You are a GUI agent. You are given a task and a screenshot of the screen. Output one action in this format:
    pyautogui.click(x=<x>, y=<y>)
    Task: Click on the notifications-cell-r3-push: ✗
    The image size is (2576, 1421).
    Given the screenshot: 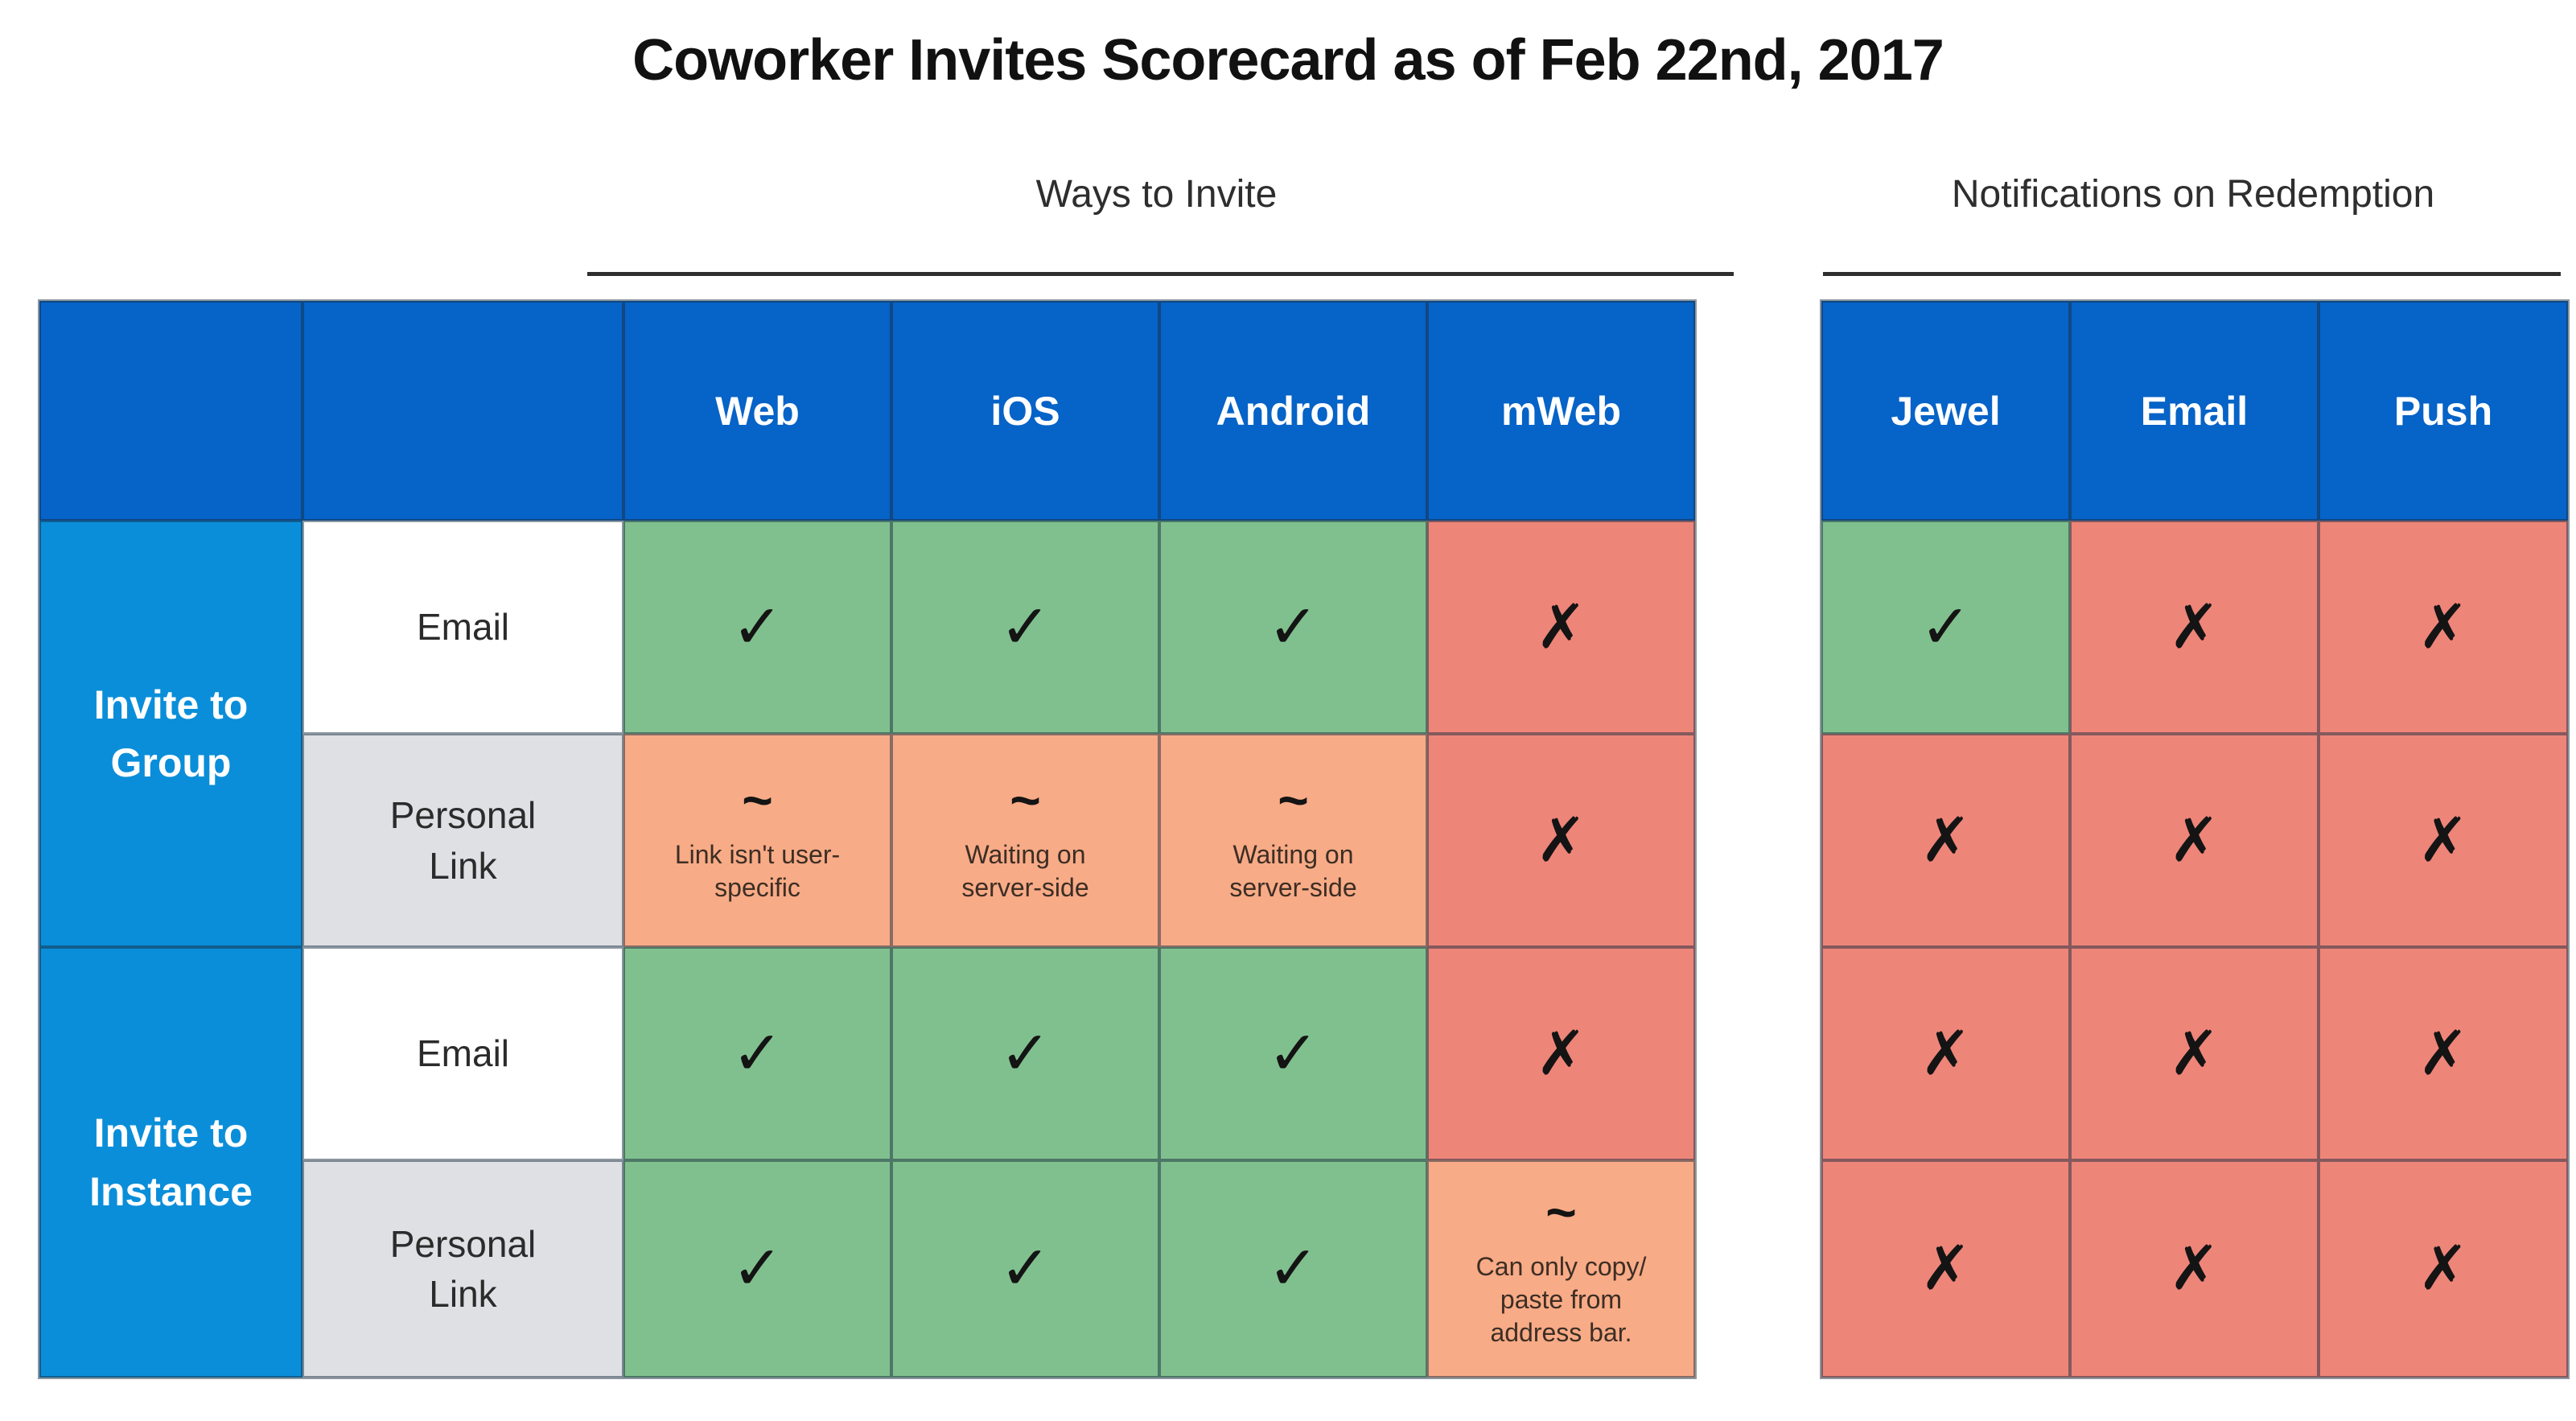 What is the action you would take?
    pyautogui.click(x=2443, y=1053)
    